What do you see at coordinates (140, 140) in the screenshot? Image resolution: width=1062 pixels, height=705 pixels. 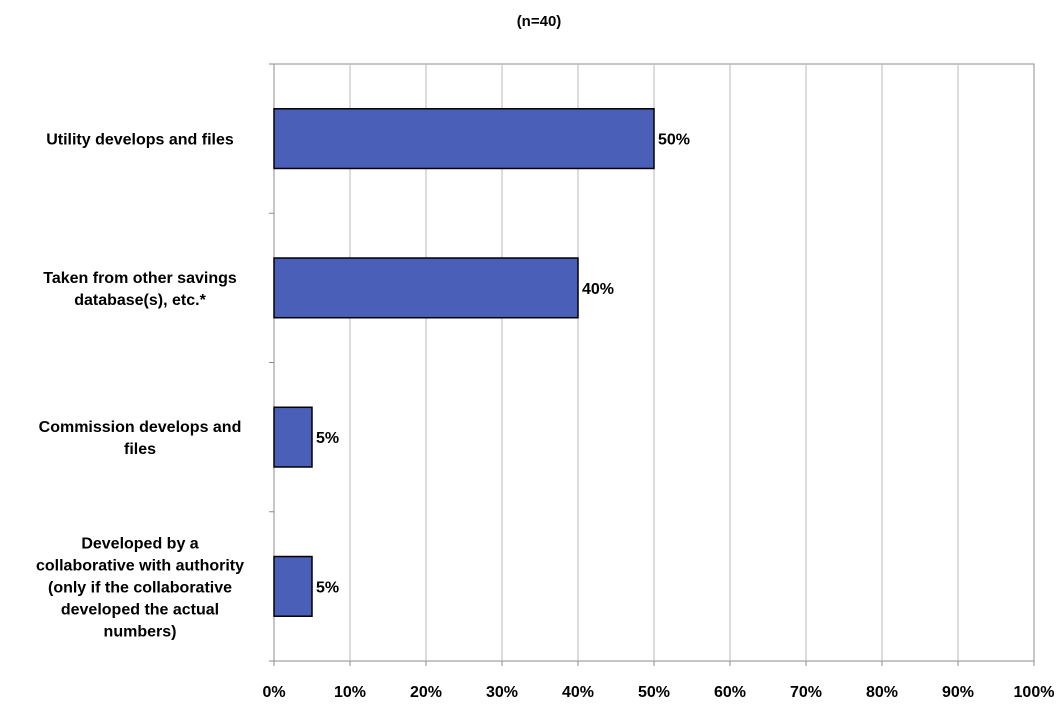 I see `category-label: Utility develops and files` at bounding box center [140, 140].